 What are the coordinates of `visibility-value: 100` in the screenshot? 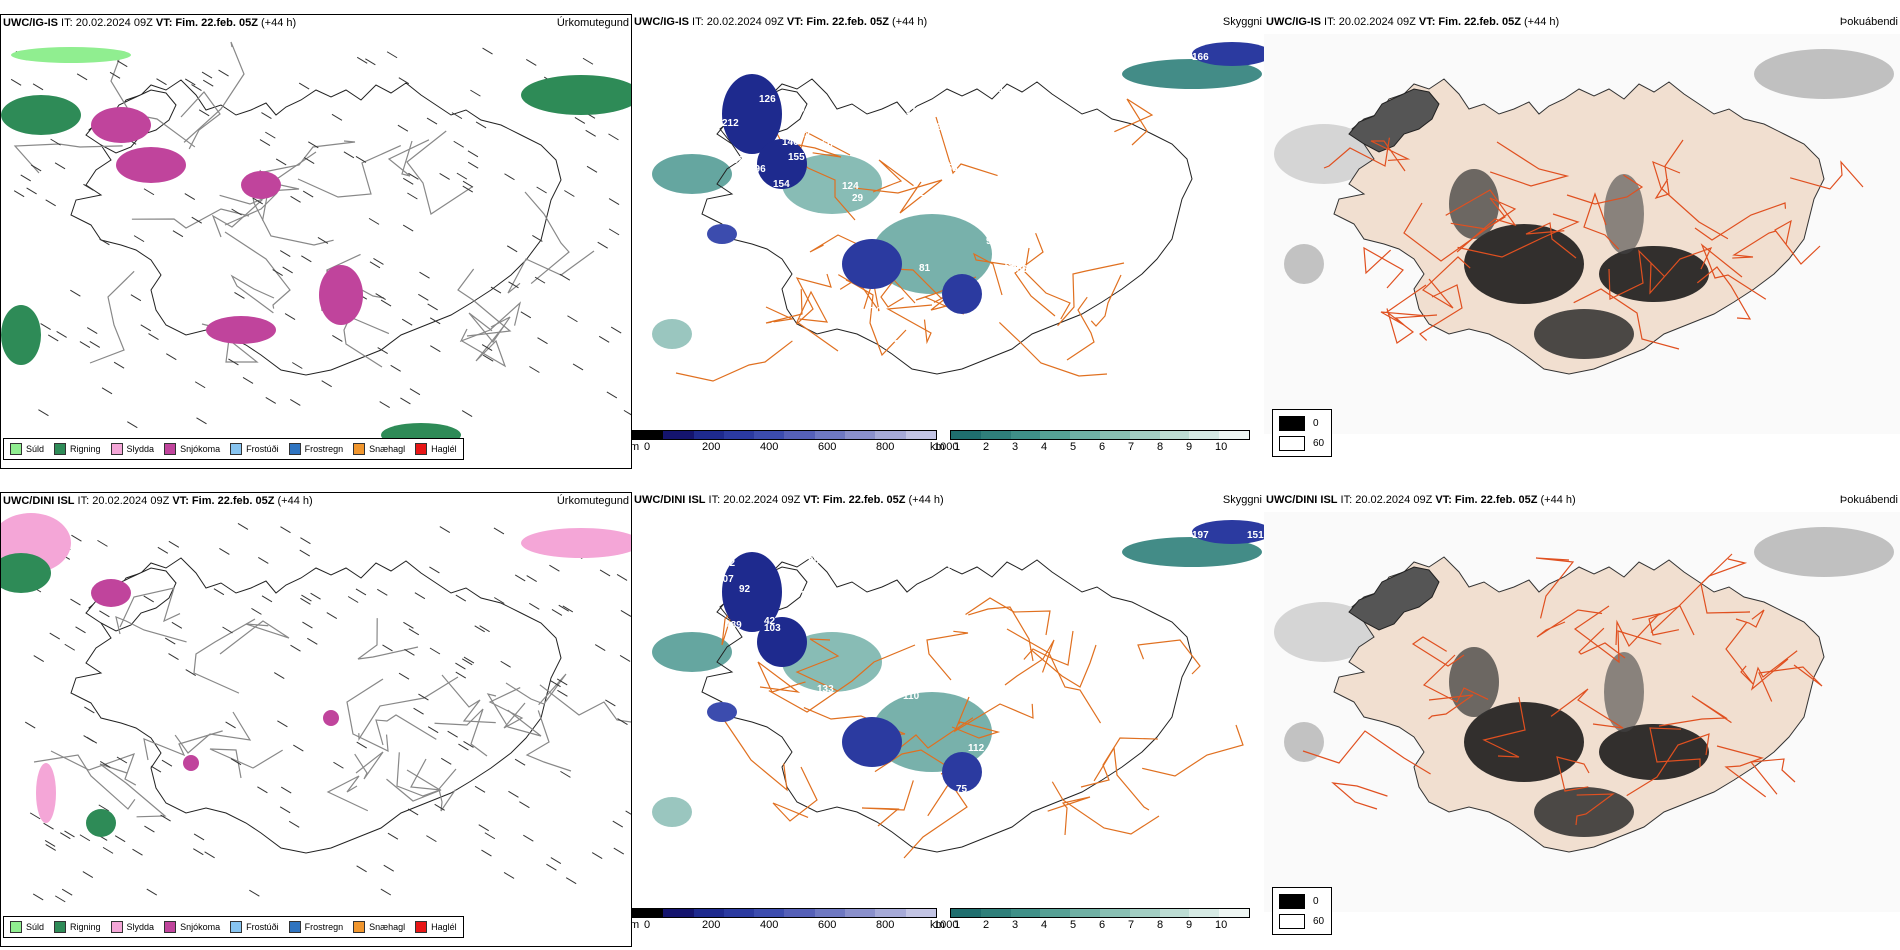 It's located at (952, 837).